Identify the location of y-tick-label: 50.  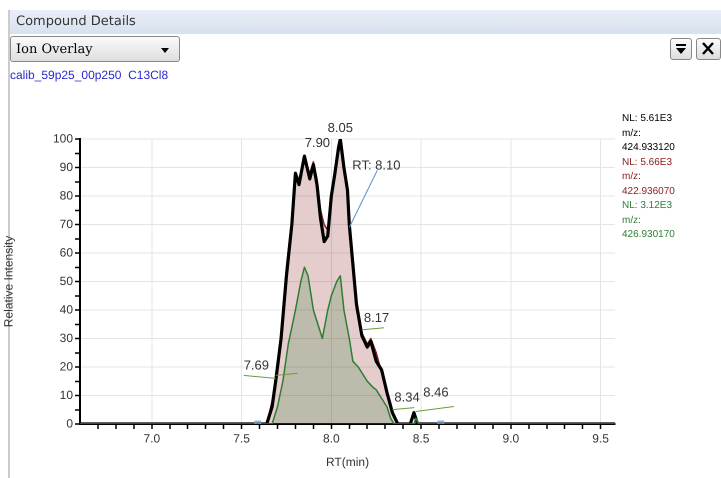
(67, 281).